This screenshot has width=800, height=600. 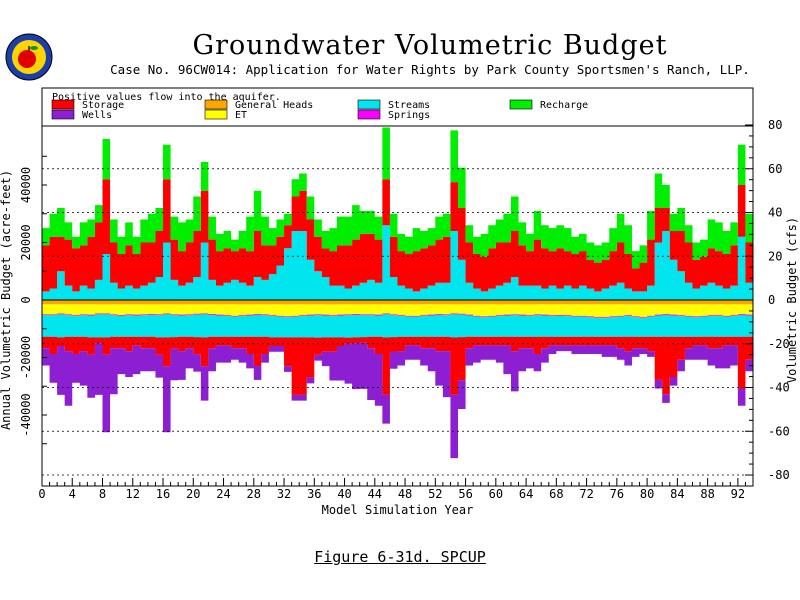 What do you see at coordinates (274, 105) in the screenshot?
I see `legend-label: General Heads` at bounding box center [274, 105].